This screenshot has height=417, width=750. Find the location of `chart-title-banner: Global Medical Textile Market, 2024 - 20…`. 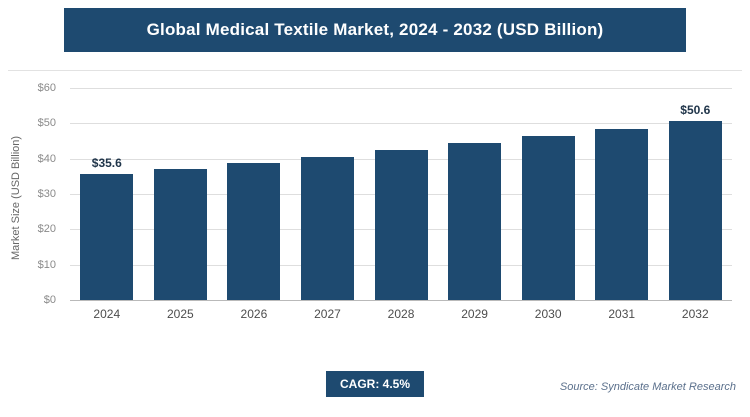

chart-title-banner: Global Medical Textile Market, 2024 - 20… is located at coordinates (375, 30).